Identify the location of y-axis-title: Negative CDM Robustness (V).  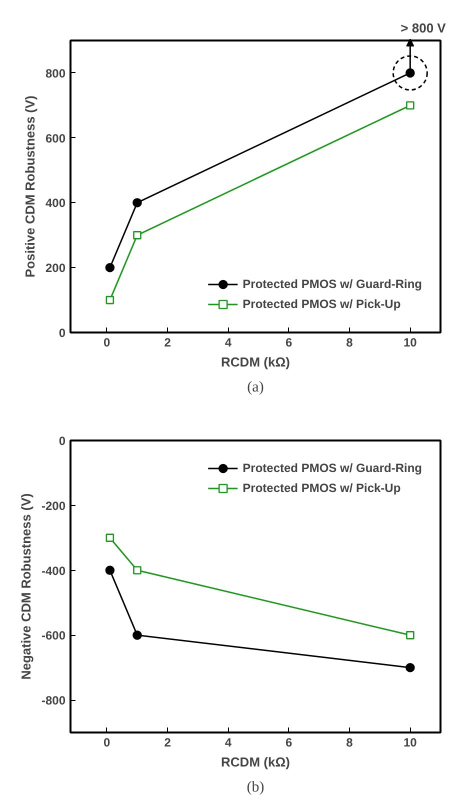
(26, 586).